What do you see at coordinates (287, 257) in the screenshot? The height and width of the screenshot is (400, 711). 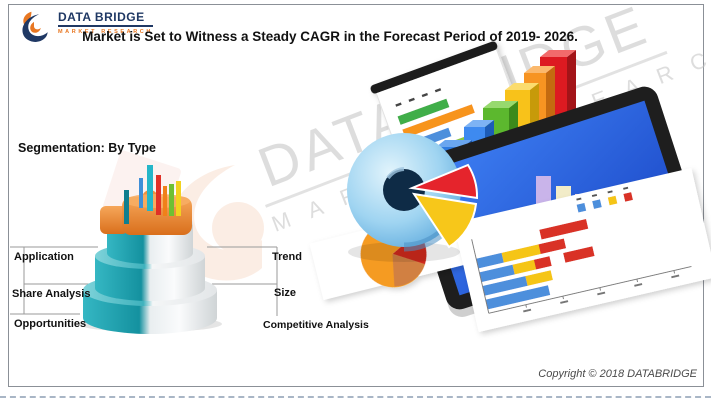 I see `segment-label-trend: Trend` at bounding box center [287, 257].